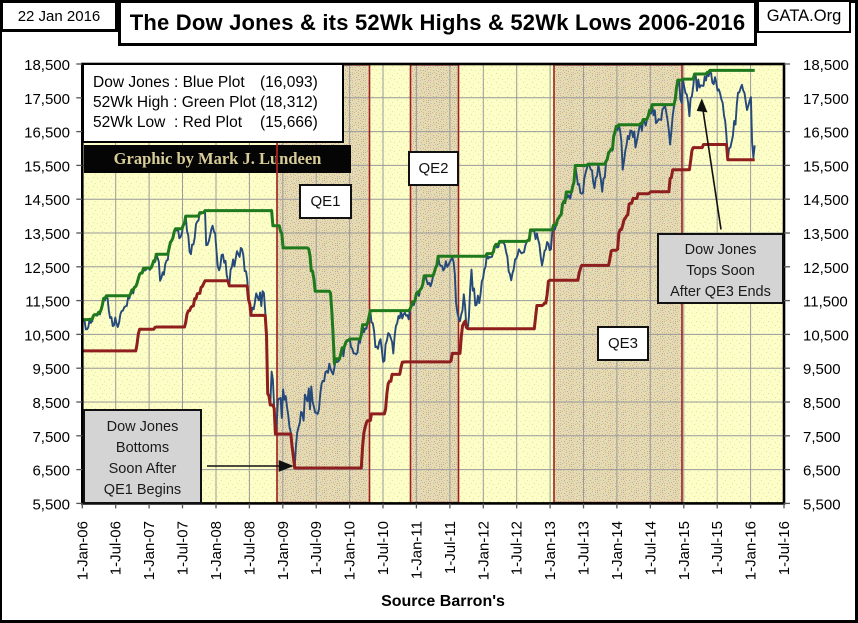  Describe the element at coordinates (784, 548) in the screenshot. I see `svg-text: 1-Jul-16` at that location.